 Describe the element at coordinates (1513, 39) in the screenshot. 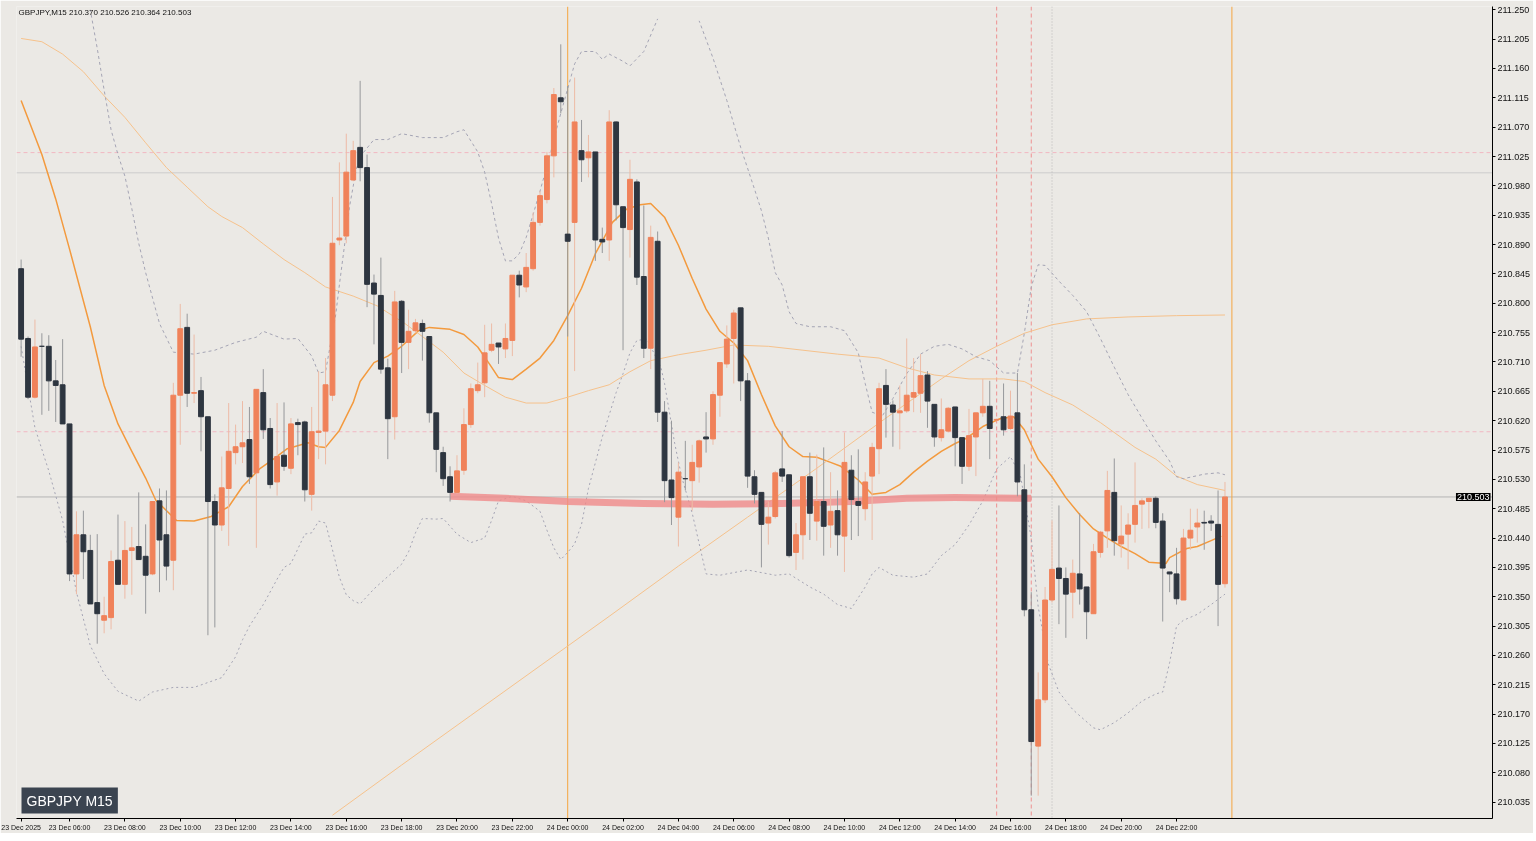

I see `y-tick-label: 211.205` at that location.